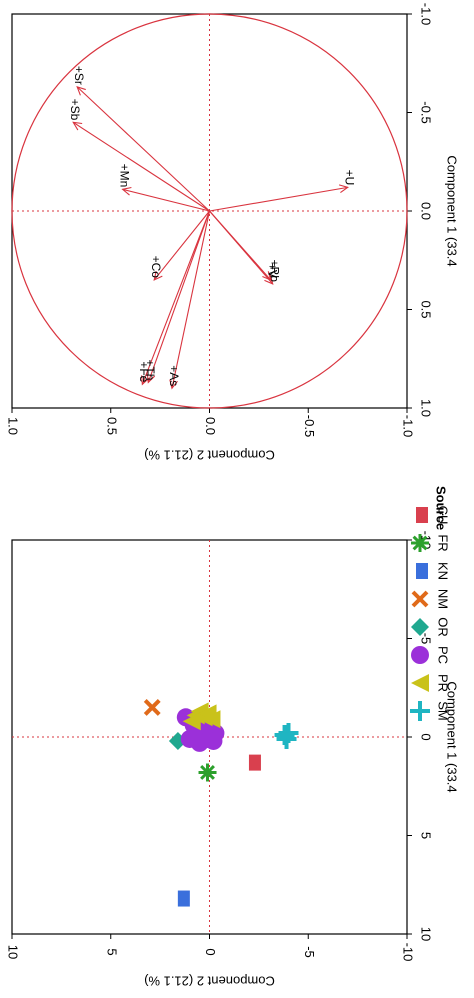 Image resolution: width=474 pixels, height=998 pixels. What do you see at coordinates (173, 384) in the screenshot?
I see `loading-arrowhead-as` at bounding box center [173, 384].